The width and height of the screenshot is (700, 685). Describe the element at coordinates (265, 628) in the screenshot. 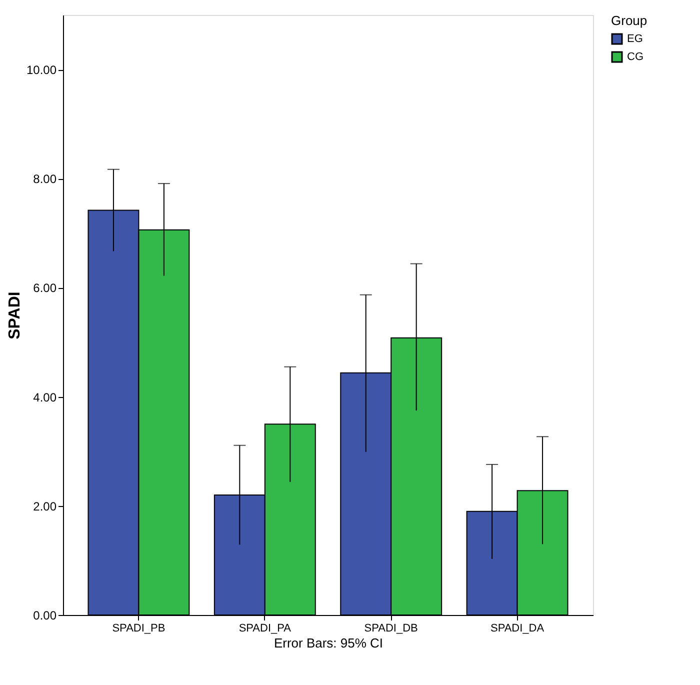

I see `x-tick-label: SPADI_PA` at that location.